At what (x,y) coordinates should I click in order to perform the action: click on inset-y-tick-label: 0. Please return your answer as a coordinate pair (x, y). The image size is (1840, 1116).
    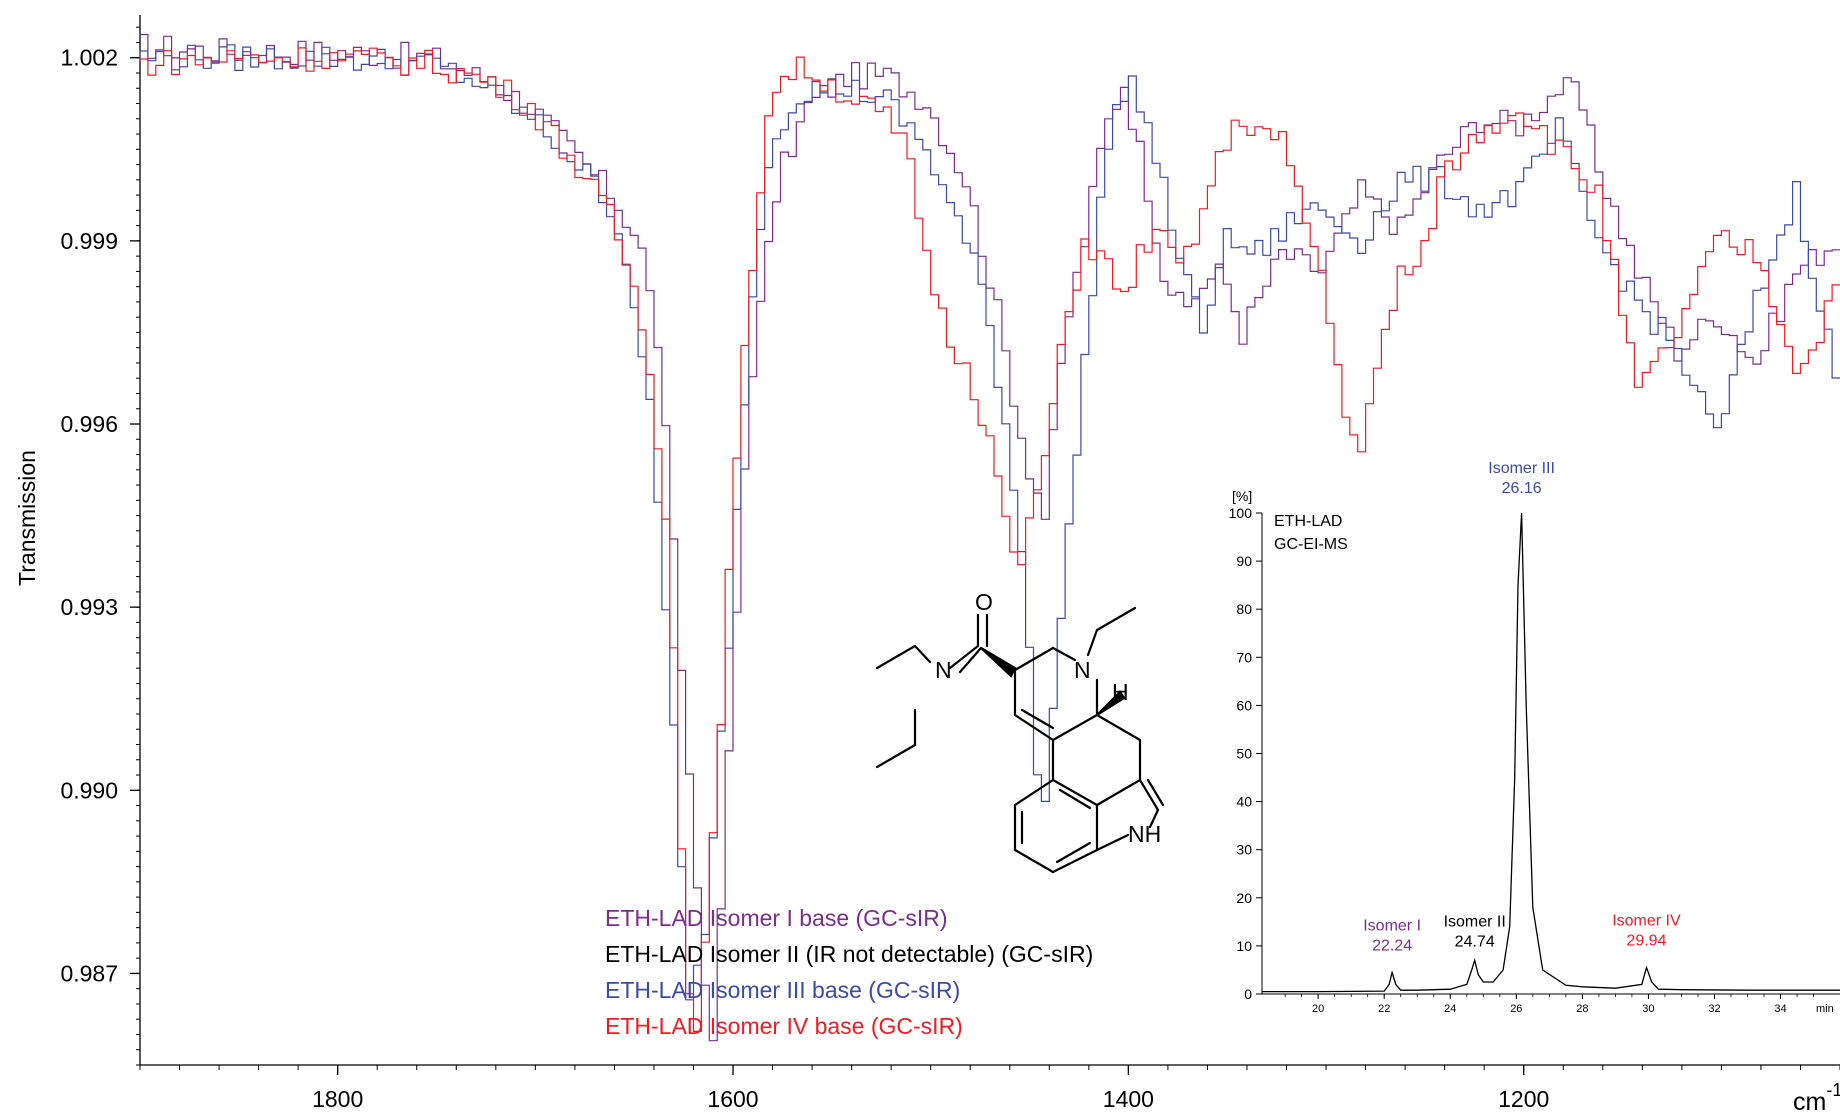
    Looking at the image, I should click on (1248, 994).